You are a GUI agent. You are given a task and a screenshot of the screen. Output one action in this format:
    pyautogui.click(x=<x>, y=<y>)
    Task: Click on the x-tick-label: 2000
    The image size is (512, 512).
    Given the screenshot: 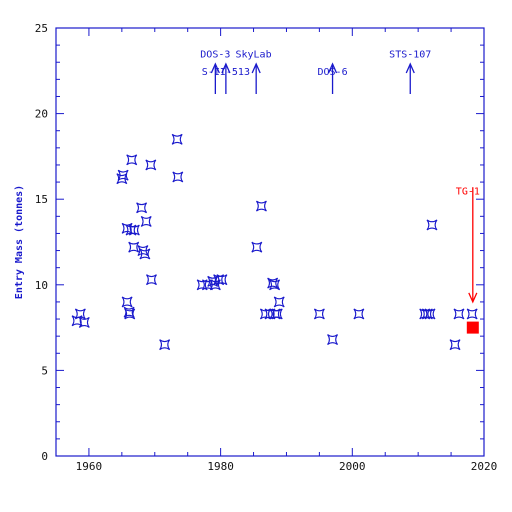 What is the action you would take?
    pyautogui.click(x=352, y=466)
    